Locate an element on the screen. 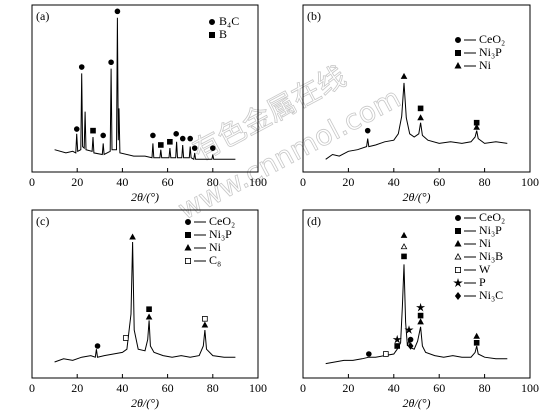 Image resolution: width=548 pixels, height=416 pixels. panel-label: (a) is located at coordinates (42, 16).